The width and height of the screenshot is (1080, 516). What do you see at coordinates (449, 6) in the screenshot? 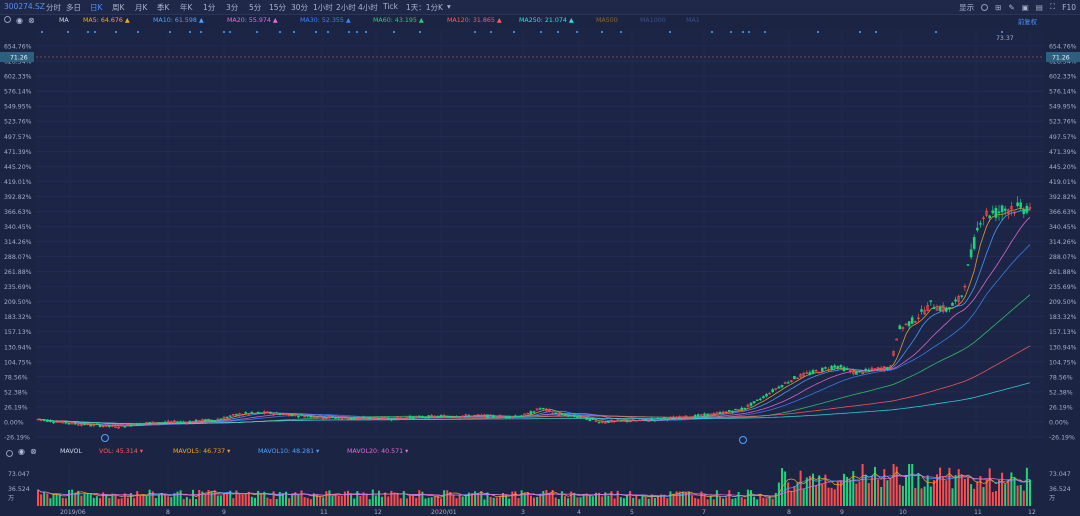
I see `chevron-down-icon: ▾` at bounding box center [449, 6].